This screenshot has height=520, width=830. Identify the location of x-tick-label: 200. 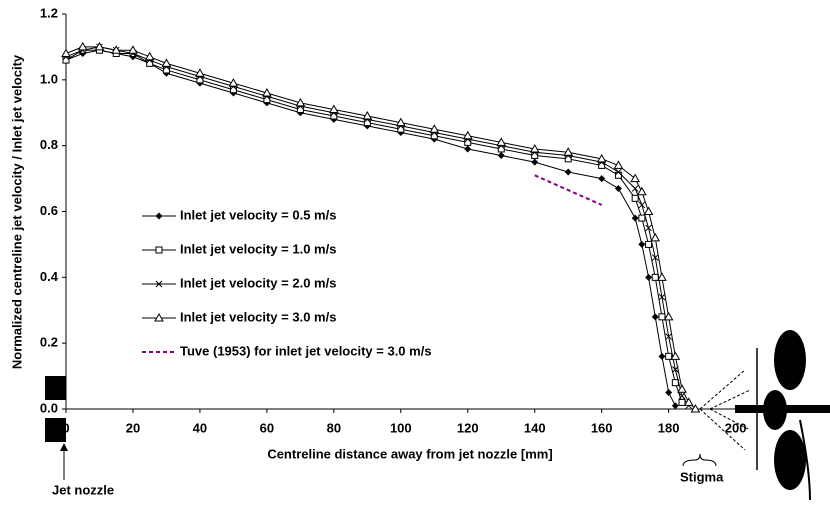
(736, 427).